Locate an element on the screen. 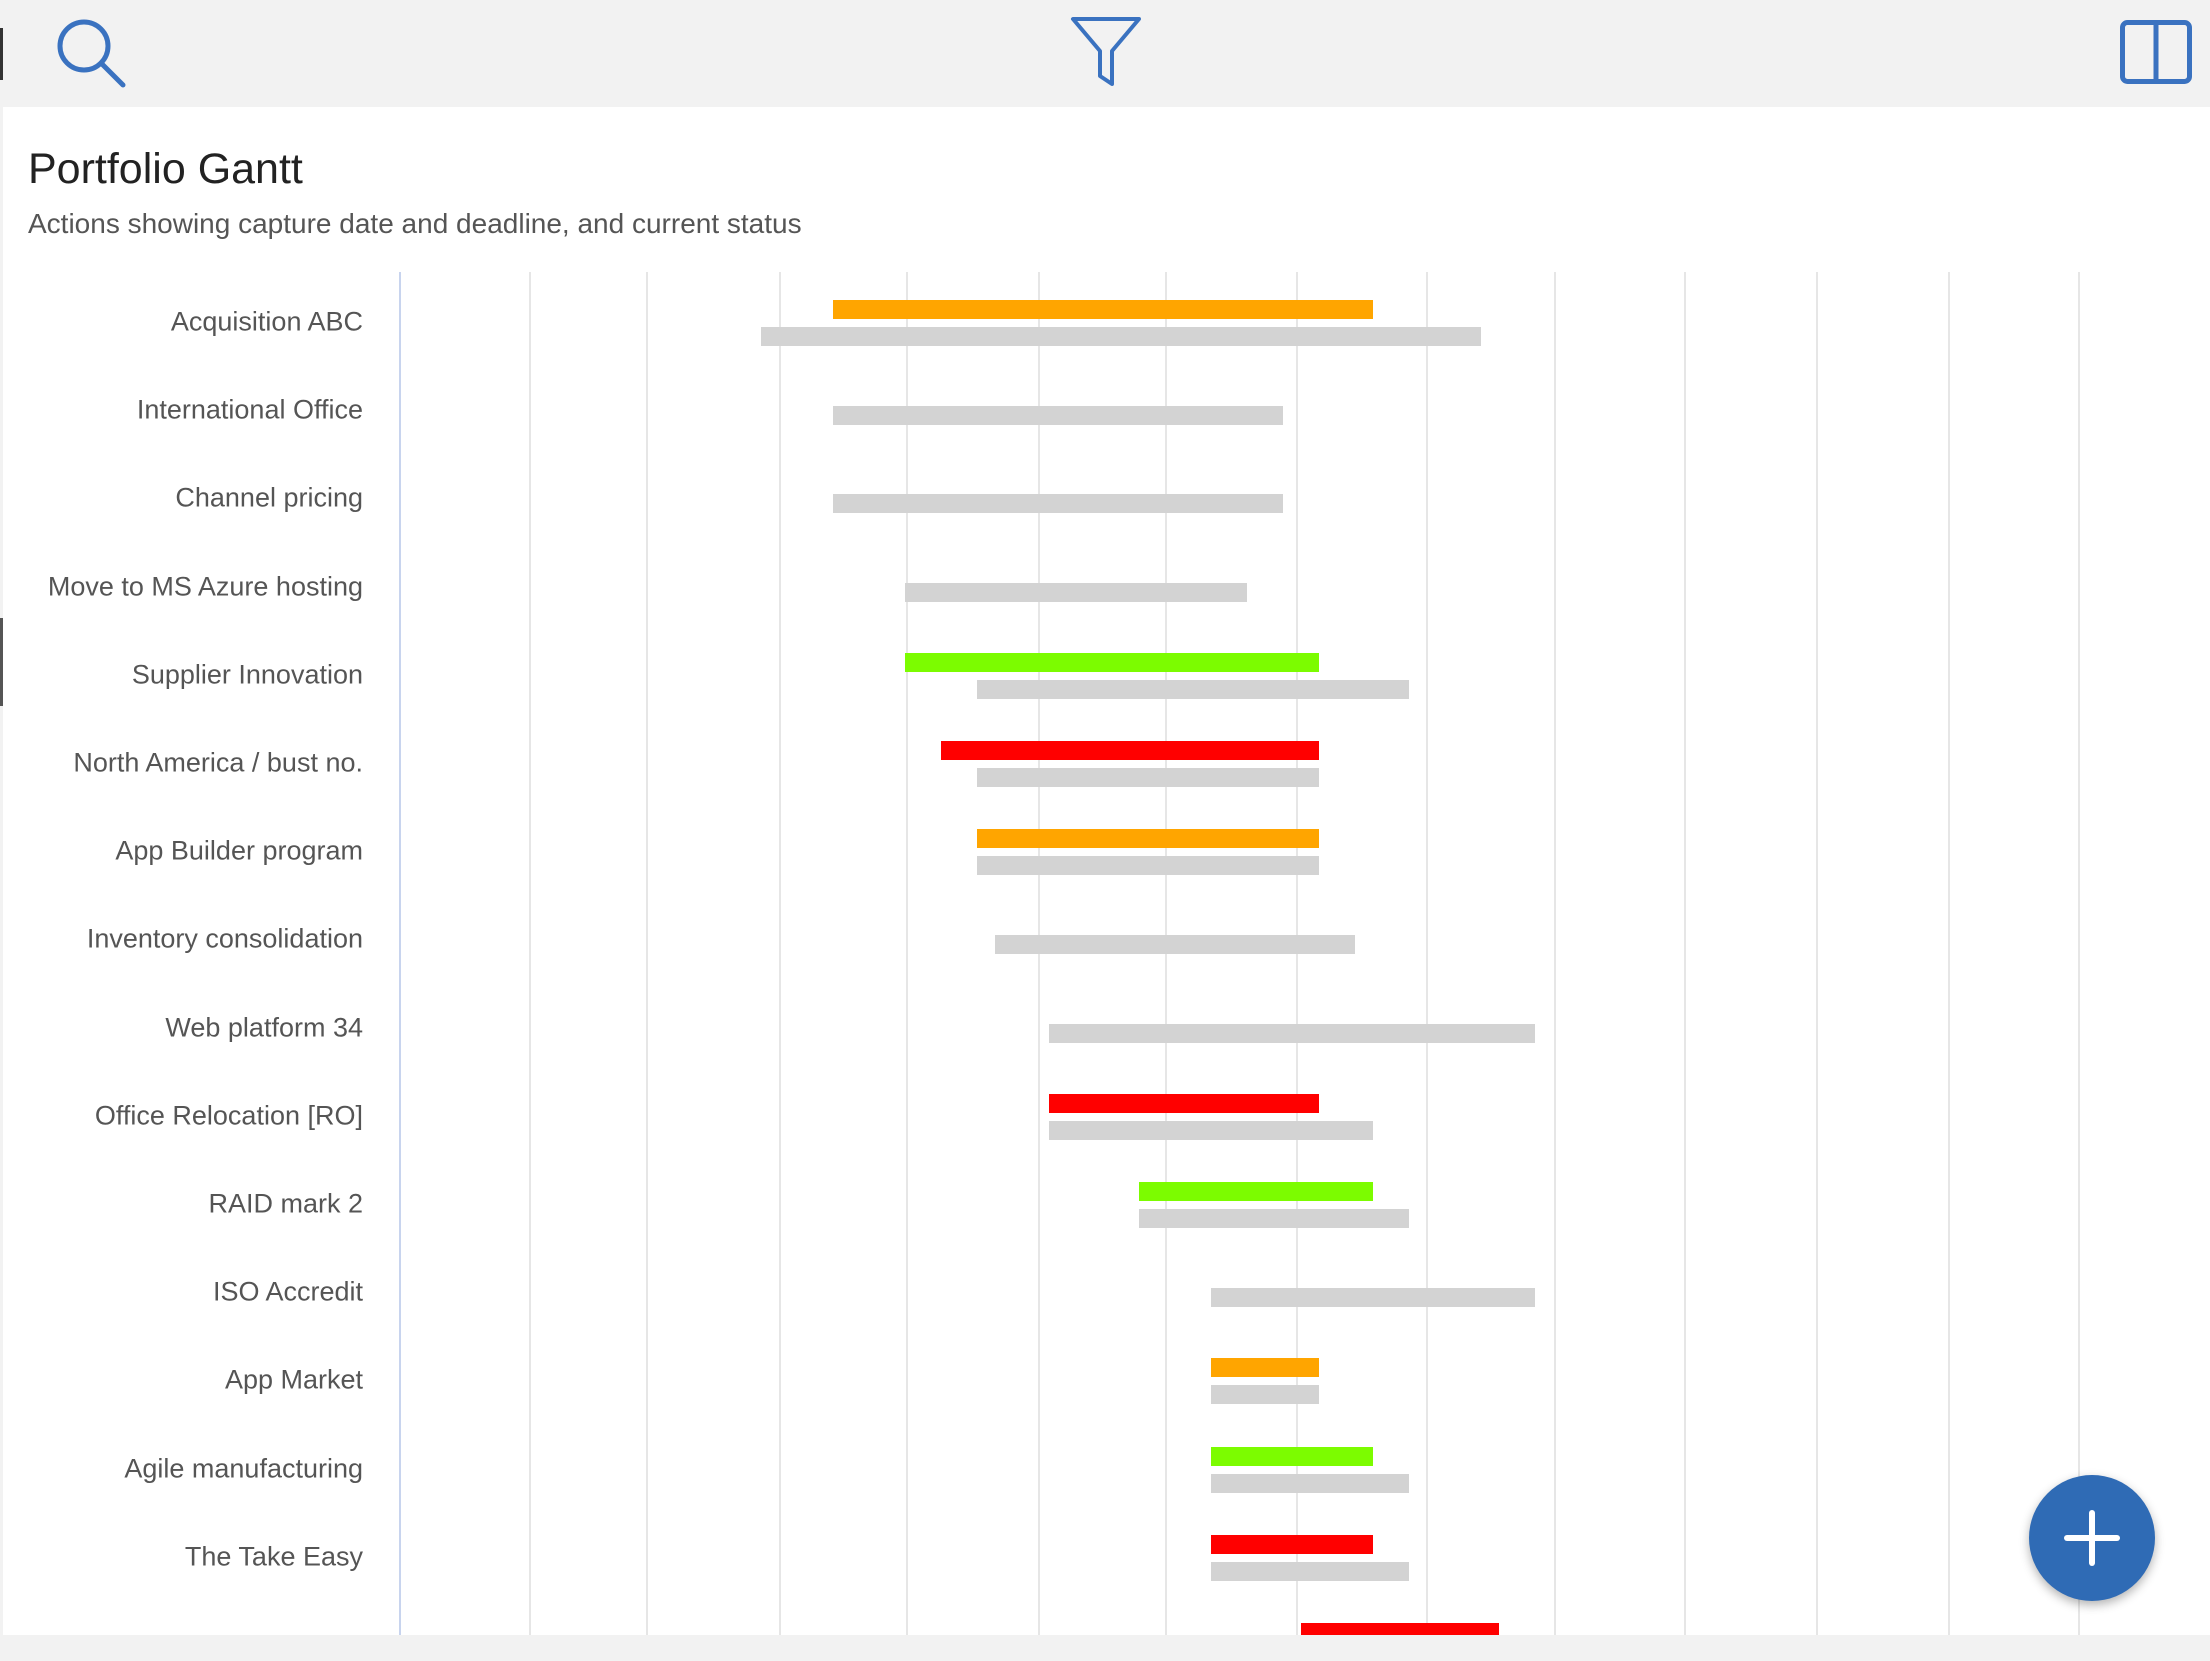  drawer-handle is located at coordinates (1, 54).